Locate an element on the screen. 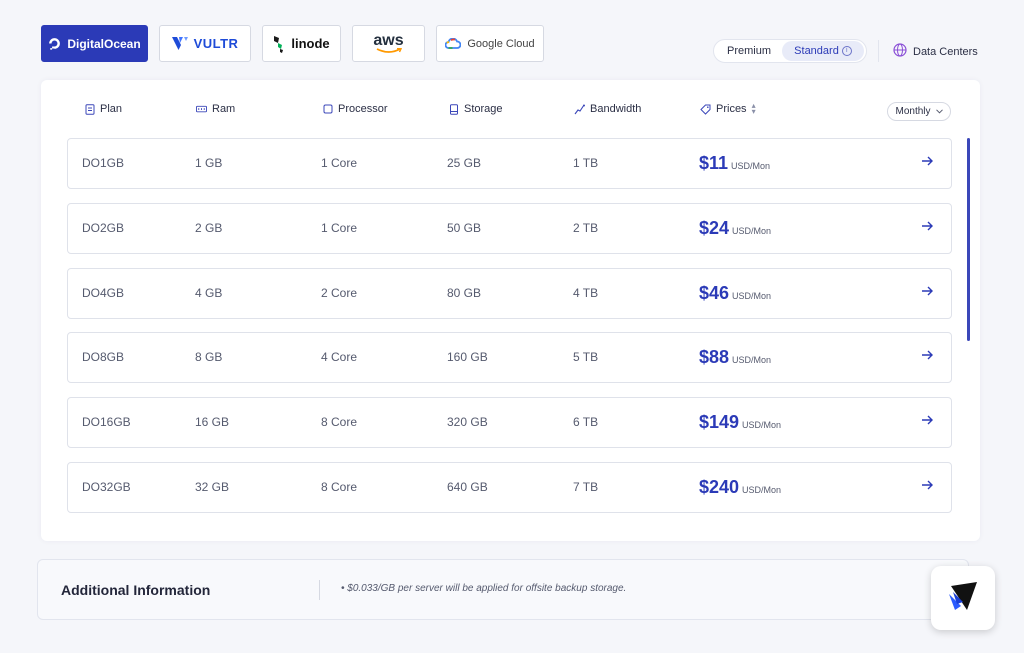  price-cell: $240 USD/Mon is located at coordinates (740, 487).